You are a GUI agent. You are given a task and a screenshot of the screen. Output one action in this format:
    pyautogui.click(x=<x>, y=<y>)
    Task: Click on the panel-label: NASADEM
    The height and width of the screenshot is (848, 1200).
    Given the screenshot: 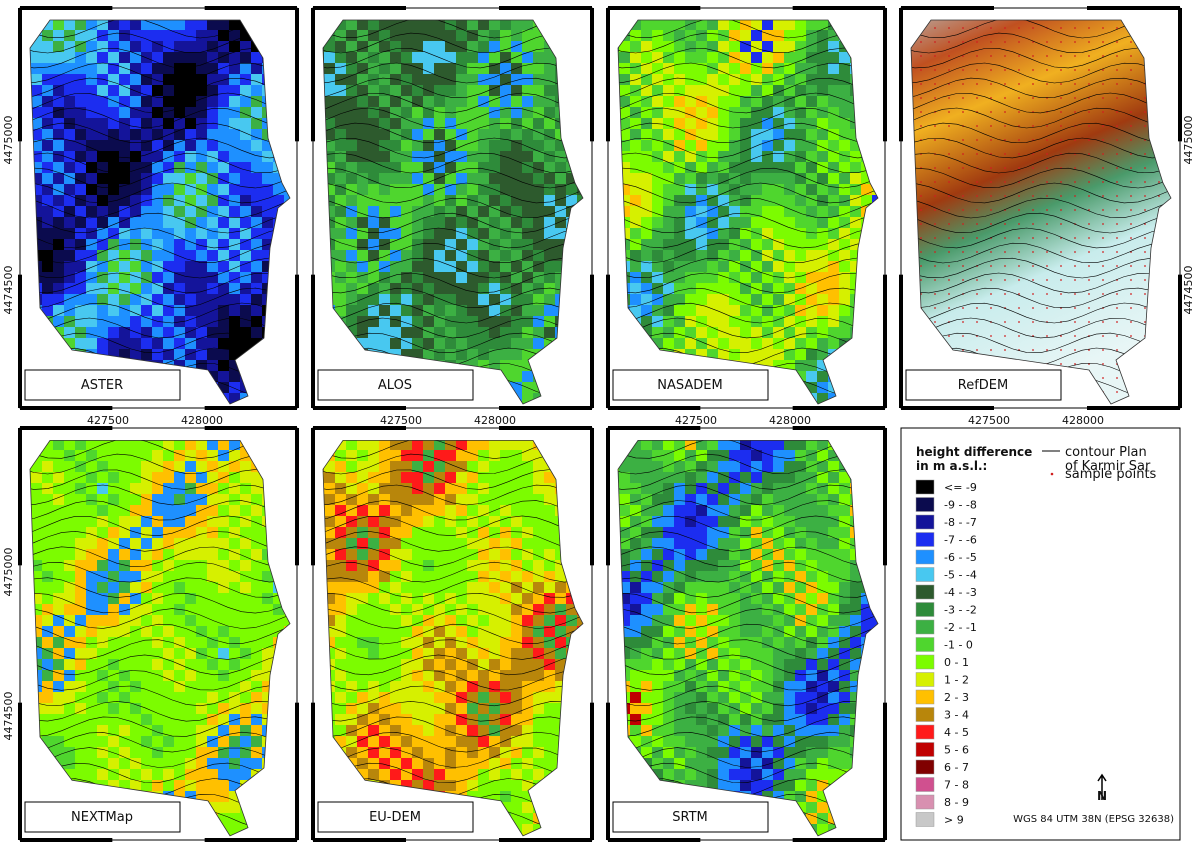 What is the action you would take?
    pyautogui.click(x=689, y=385)
    